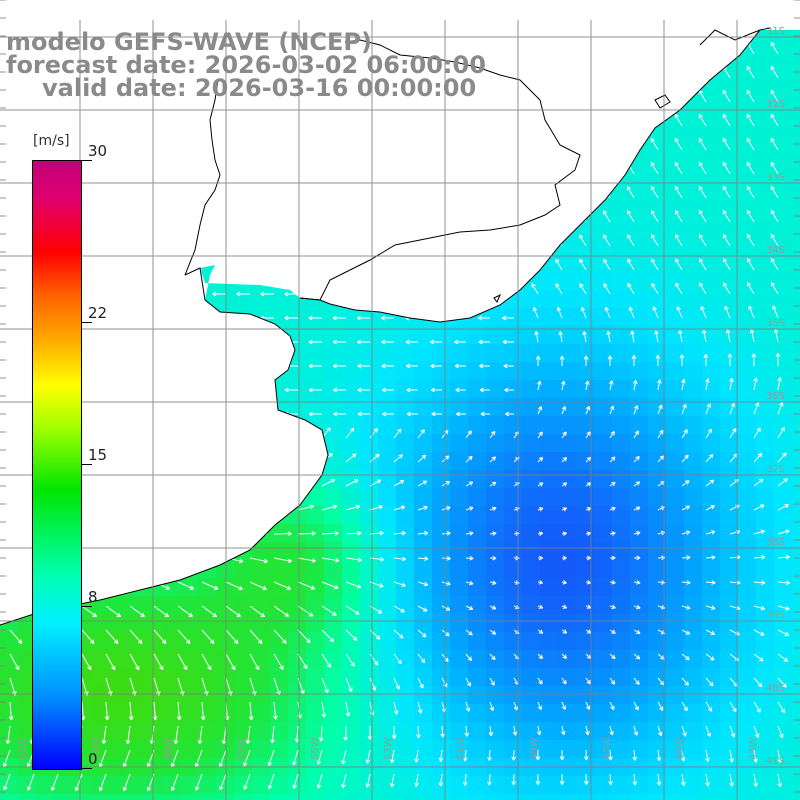 The width and height of the screenshot is (800, 800). What do you see at coordinates (775, 104) in the screenshot?
I see `latitude-label: 32S` at bounding box center [775, 104].